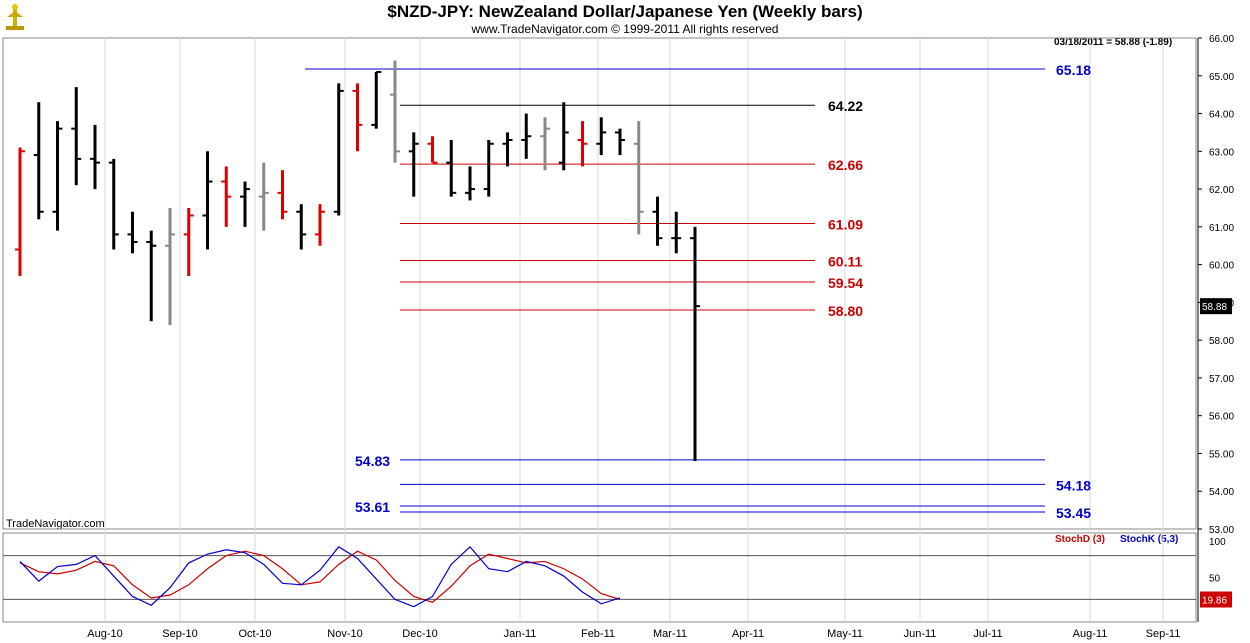 The height and width of the screenshot is (643, 1250). What do you see at coordinates (845, 106) in the screenshot?
I see `level-label: 64.22` at bounding box center [845, 106].